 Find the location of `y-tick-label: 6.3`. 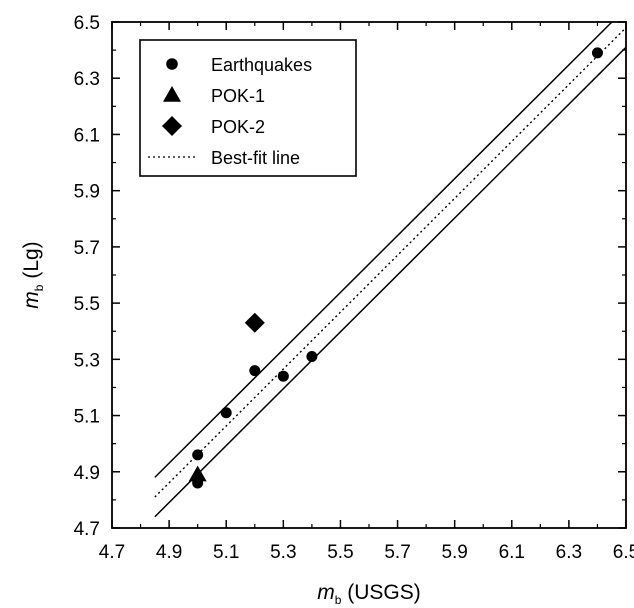

y-tick-label: 6.3 is located at coordinates (87, 79).